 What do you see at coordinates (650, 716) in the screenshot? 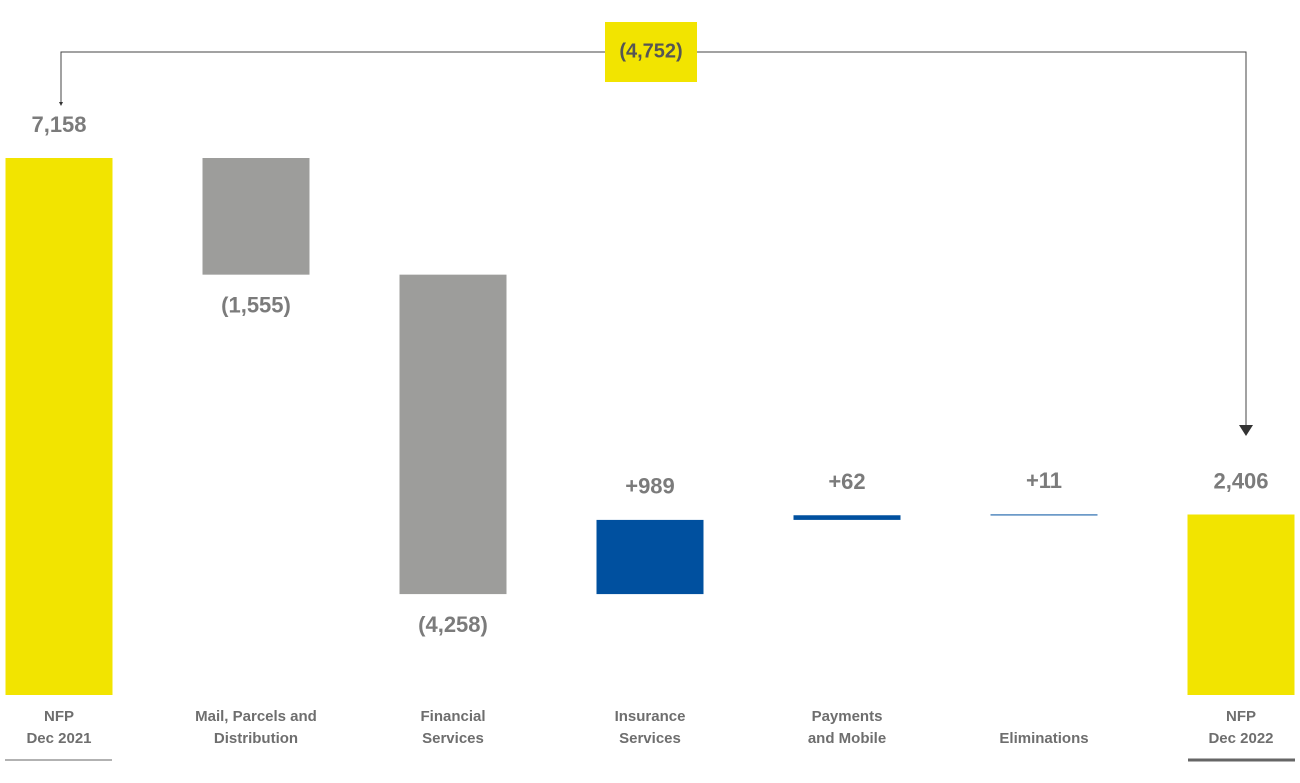
I see `x-tick-label: Insurance` at bounding box center [650, 716].